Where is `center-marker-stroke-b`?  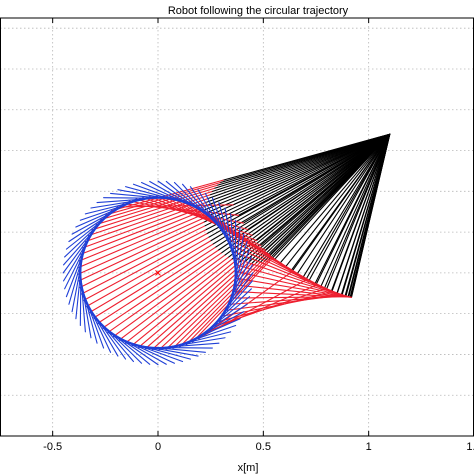 center-marker-stroke-b is located at coordinates (158, 273).